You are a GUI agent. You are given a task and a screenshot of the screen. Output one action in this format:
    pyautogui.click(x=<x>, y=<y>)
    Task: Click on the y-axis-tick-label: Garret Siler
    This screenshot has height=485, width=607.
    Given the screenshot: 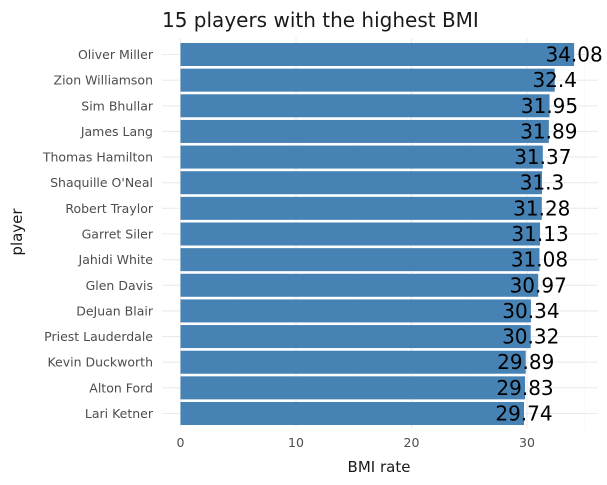 What is the action you would take?
    pyautogui.click(x=118, y=234)
    